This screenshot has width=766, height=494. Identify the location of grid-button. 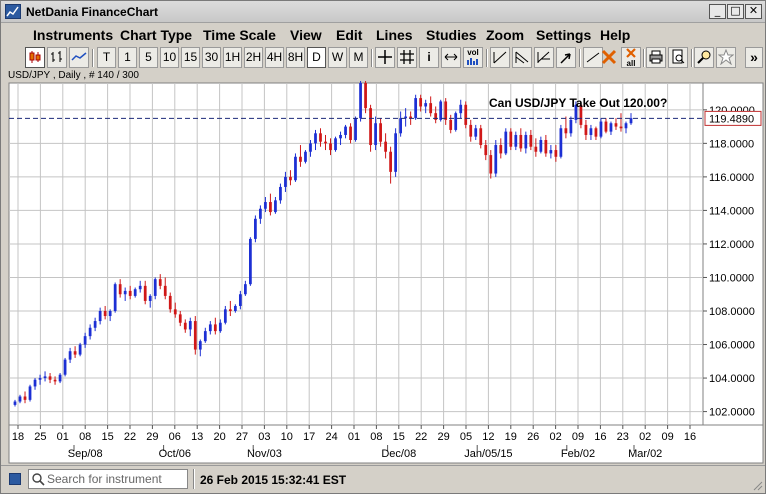
(407, 57).